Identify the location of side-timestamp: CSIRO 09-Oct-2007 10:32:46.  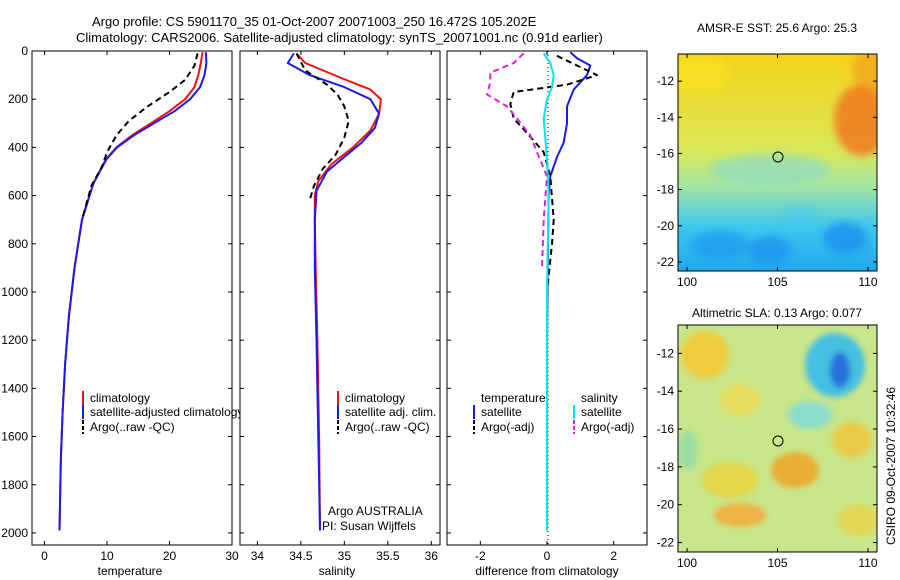
(891, 466).